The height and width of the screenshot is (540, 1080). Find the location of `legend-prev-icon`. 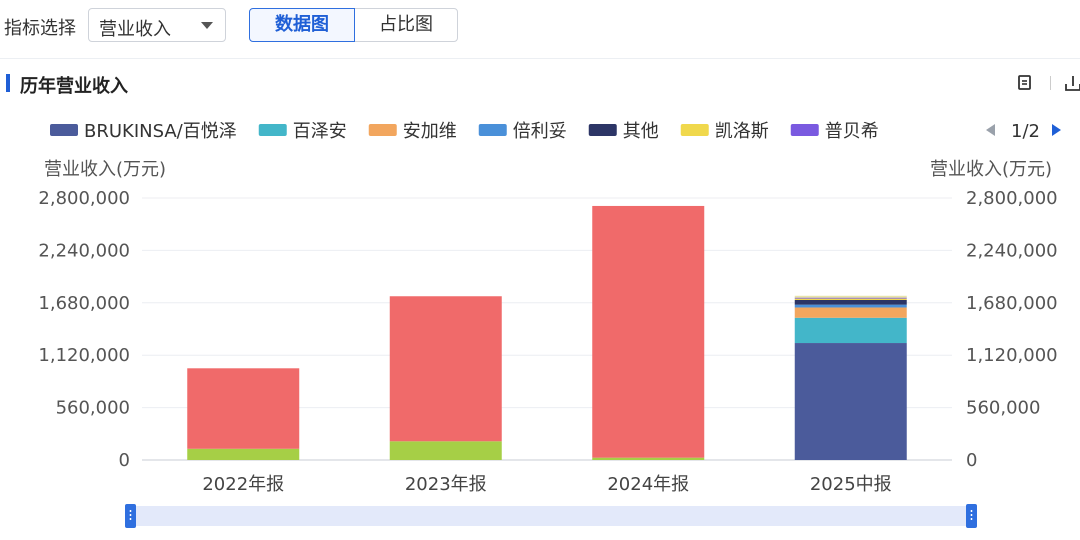

legend-prev-icon is located at coordinates (990, 130).